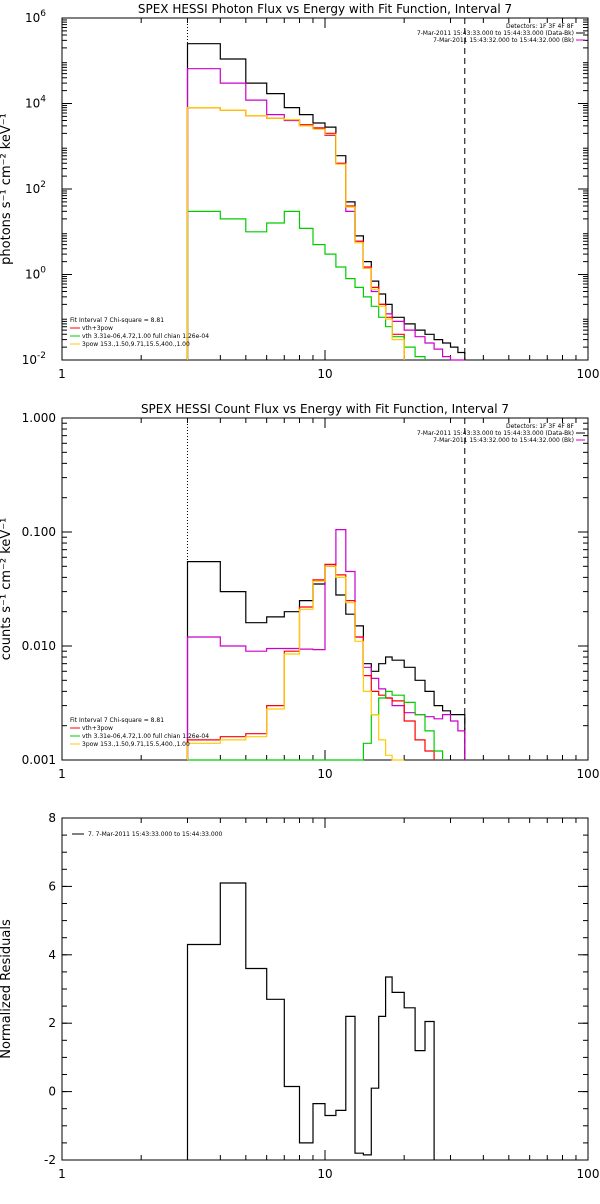 The height and width of the screenshot is (1204, 600). Describe the element at coordinates (39, 646) in the screenshot. I see `y-tick-label: 0.010` at that location.